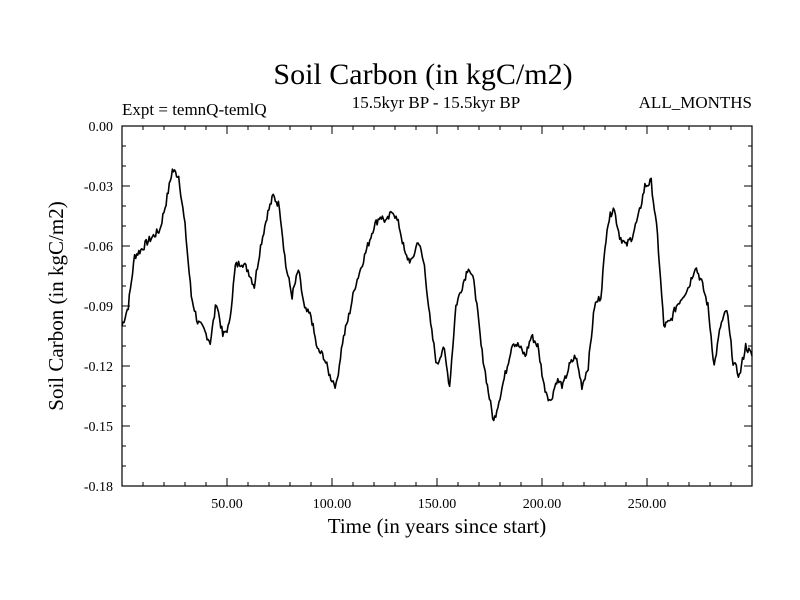 Image resolution: width=800 pixels, height=600 pixels. What do you see at coordinates (332, 504) in the screenshot?
I see `x-tick-label: 100.00` at bounding box center [332, 504].